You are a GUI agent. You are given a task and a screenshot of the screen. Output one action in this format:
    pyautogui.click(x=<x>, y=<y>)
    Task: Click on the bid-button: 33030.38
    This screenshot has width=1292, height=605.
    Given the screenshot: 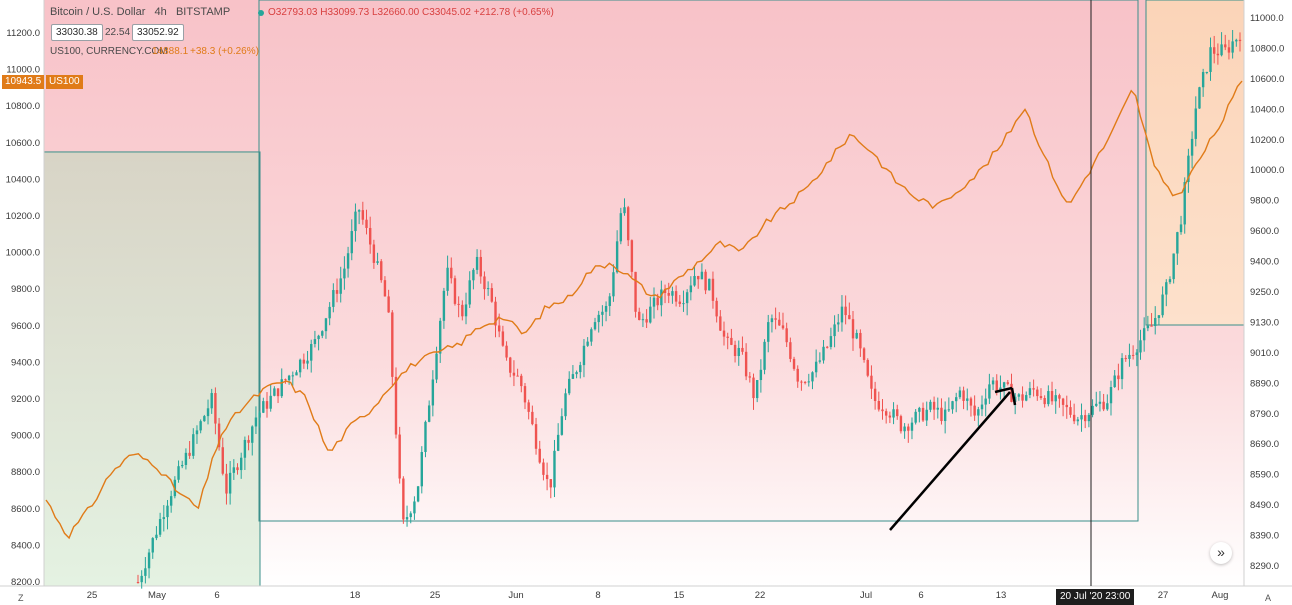 What is the action you would take?
    pyautogui.click(x=77, y=32)
    